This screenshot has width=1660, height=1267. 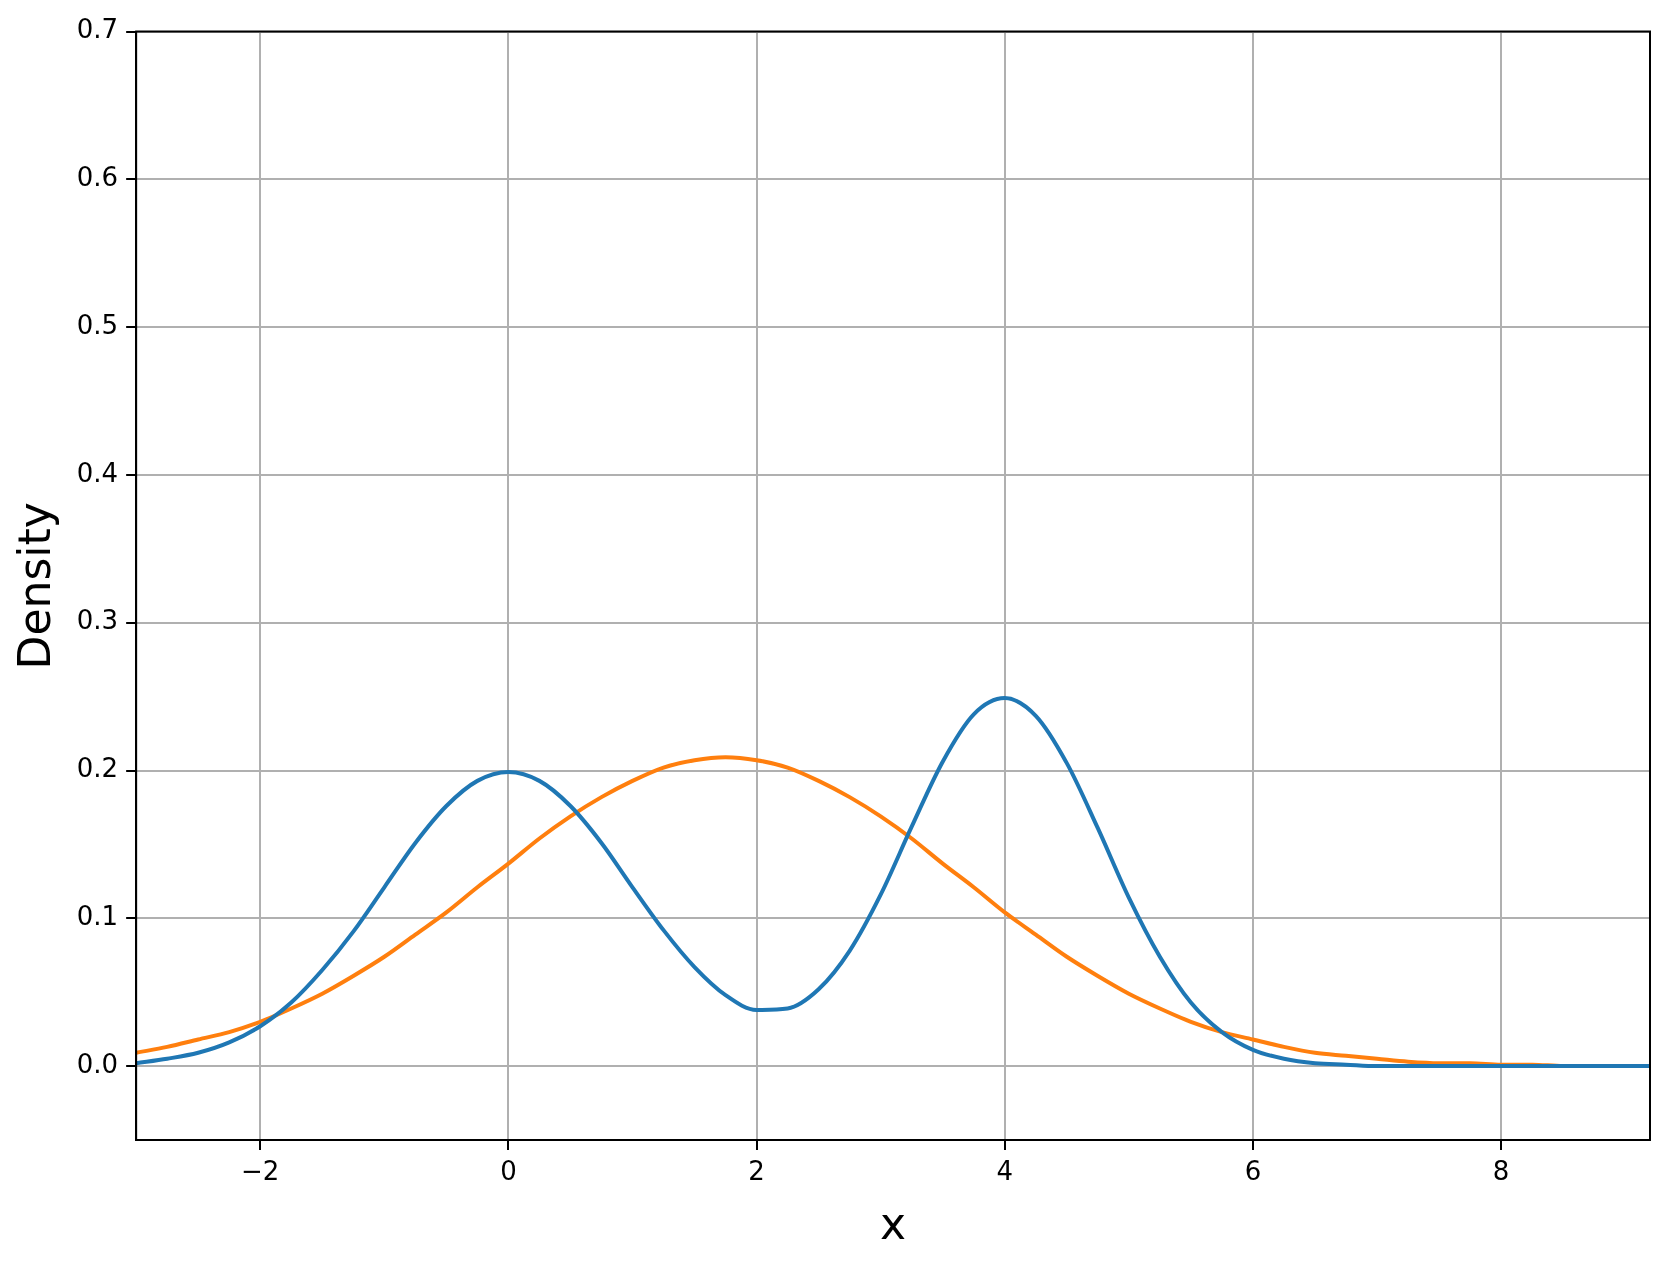 What do you see at coordinates (97, 620) in the screenshot?
I see `y-tick-label: 0.3` at bounding box center [97, 620].